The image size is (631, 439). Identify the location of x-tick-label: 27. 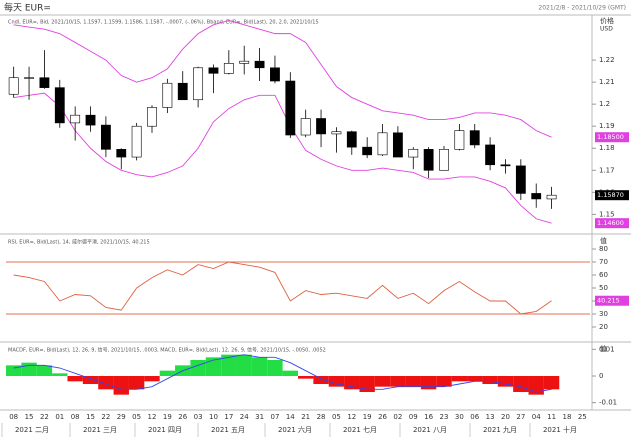
(520, 417).